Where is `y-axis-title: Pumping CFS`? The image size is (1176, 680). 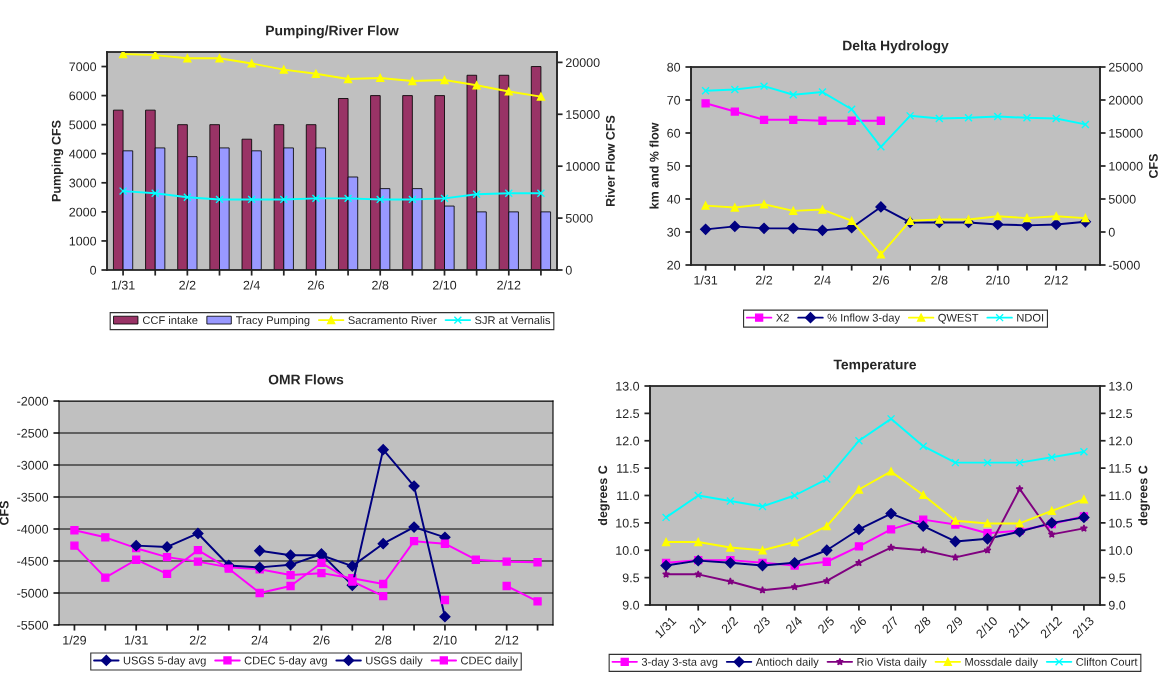
y-axis-title: Pumping CFS is located at coordinates (57, 161).